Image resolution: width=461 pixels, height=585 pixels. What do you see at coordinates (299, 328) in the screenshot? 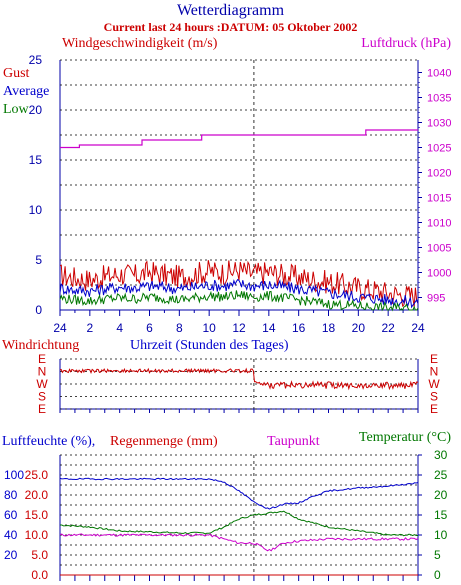
I see `time-tick-label: 16` at bounding box center [299, 328].